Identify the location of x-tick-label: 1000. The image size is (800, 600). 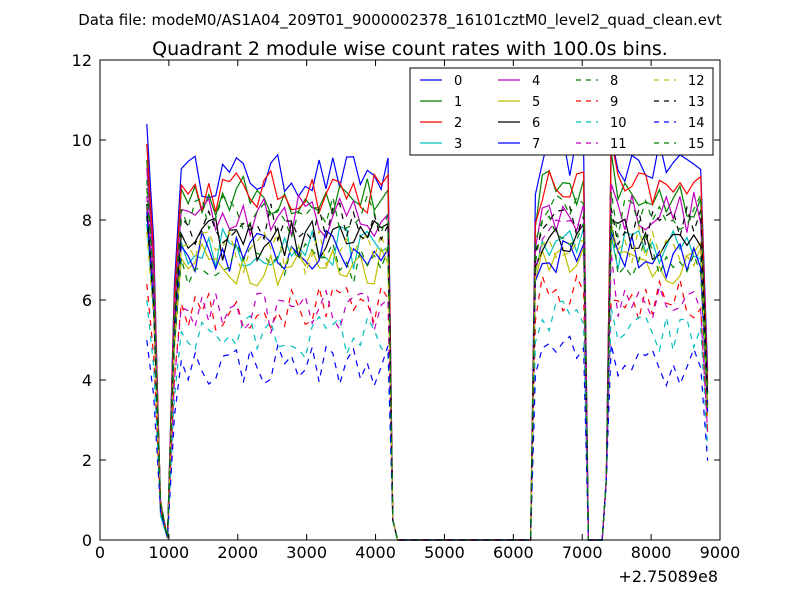
(169, 552).